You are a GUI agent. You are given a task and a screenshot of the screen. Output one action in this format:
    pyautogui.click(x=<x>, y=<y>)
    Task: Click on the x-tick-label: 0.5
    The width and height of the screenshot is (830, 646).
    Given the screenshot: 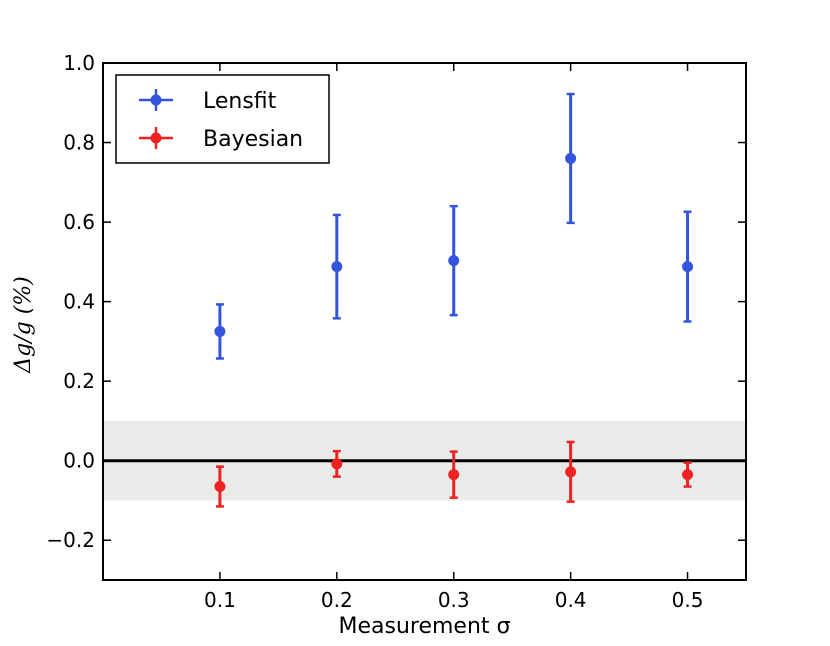 What is the action you would take?
    pyautogui.click(x=688, y=600)
    